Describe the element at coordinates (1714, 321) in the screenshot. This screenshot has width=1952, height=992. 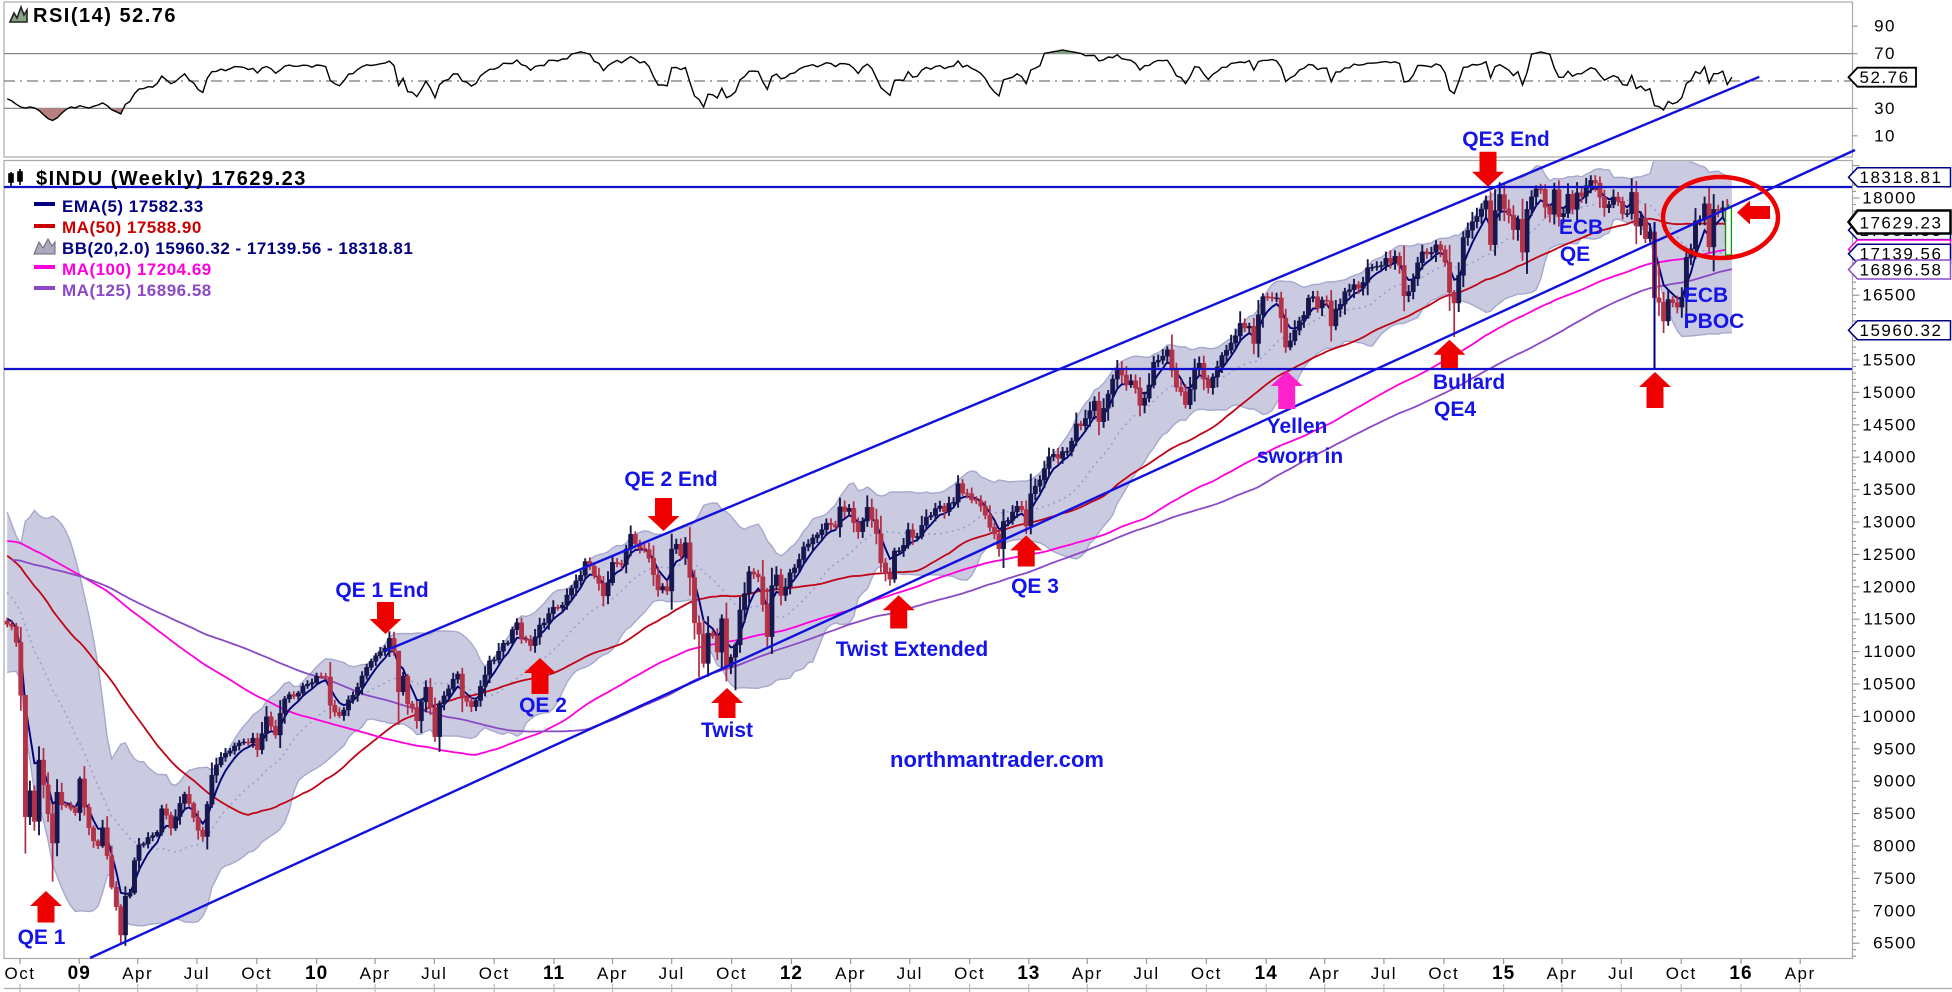
I see `svg-text: PBOC` at that location.